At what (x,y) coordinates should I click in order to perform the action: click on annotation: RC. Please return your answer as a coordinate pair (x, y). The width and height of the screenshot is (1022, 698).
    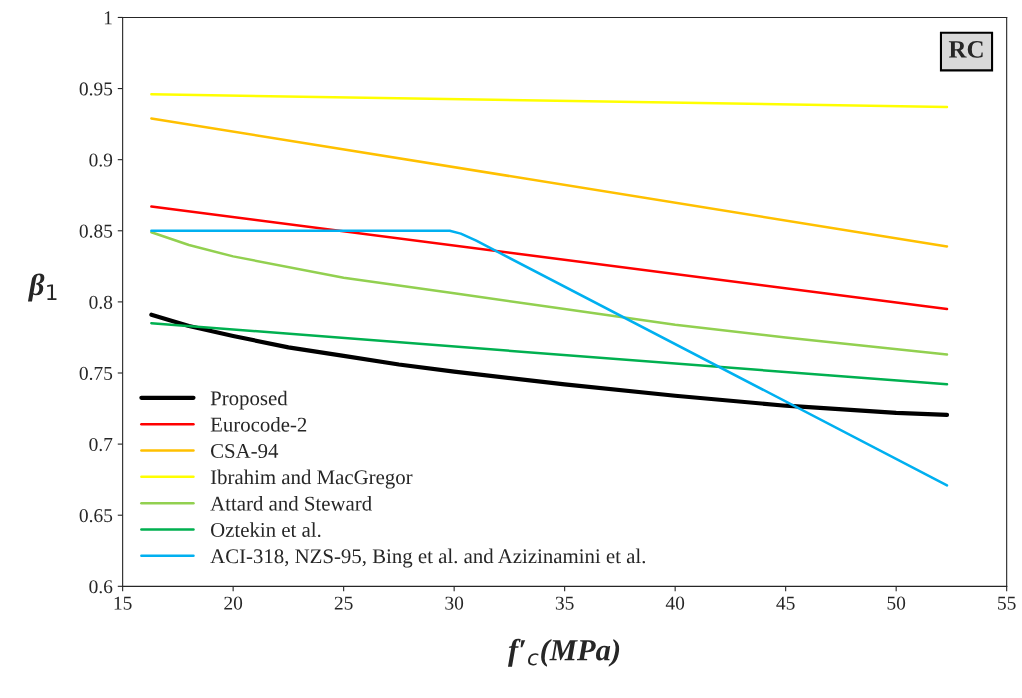
    Looking at the image, I should click on (965, 49).